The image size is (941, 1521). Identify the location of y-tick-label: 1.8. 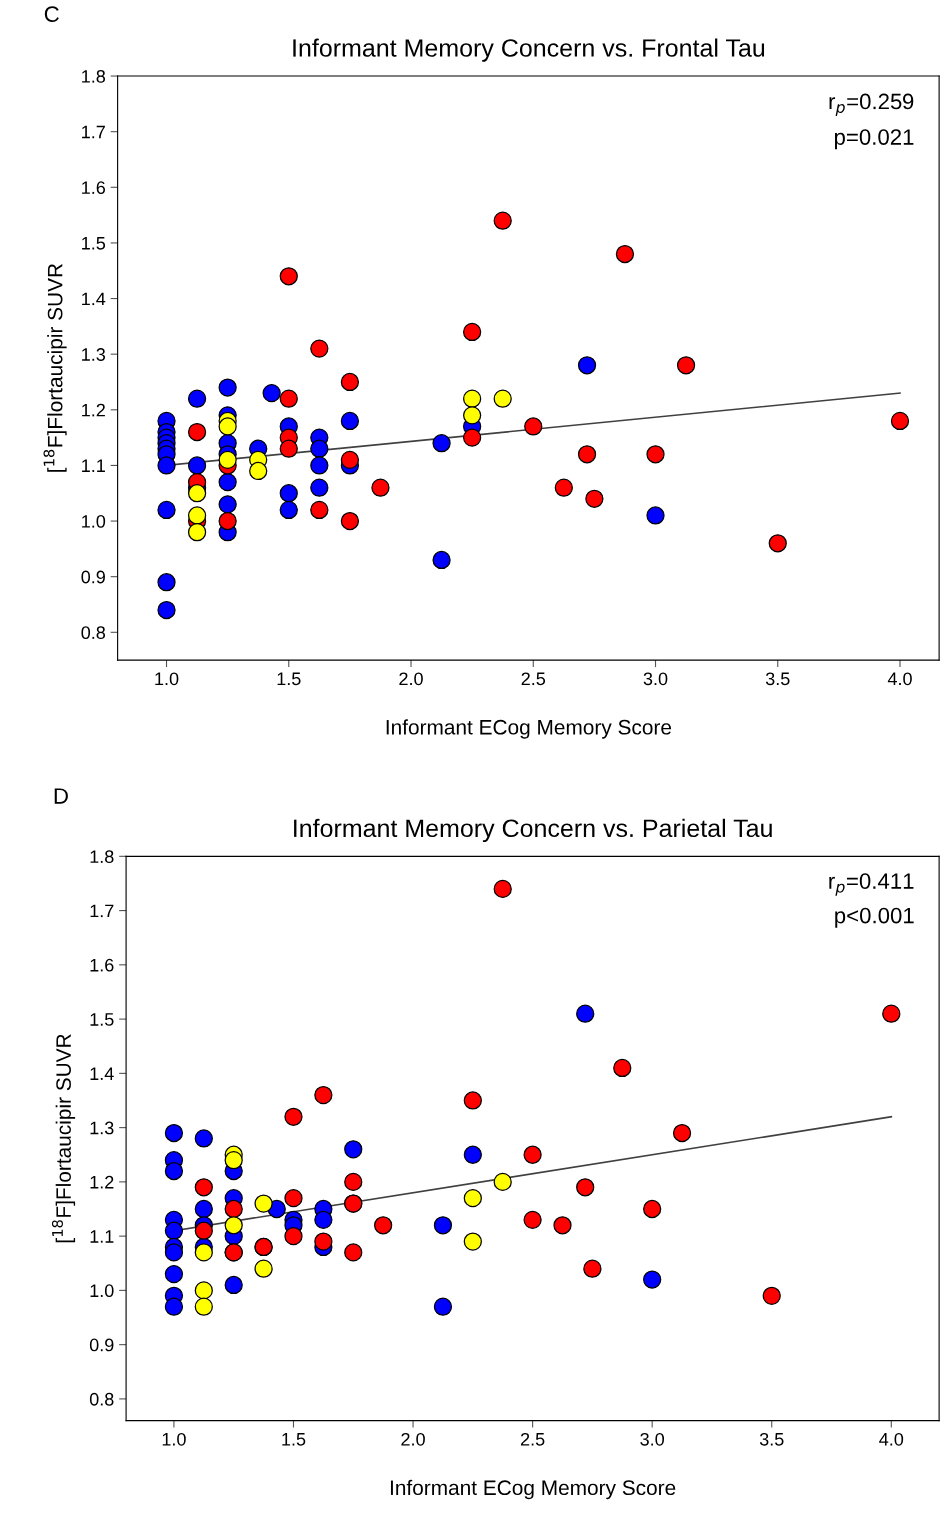
(94, 76).